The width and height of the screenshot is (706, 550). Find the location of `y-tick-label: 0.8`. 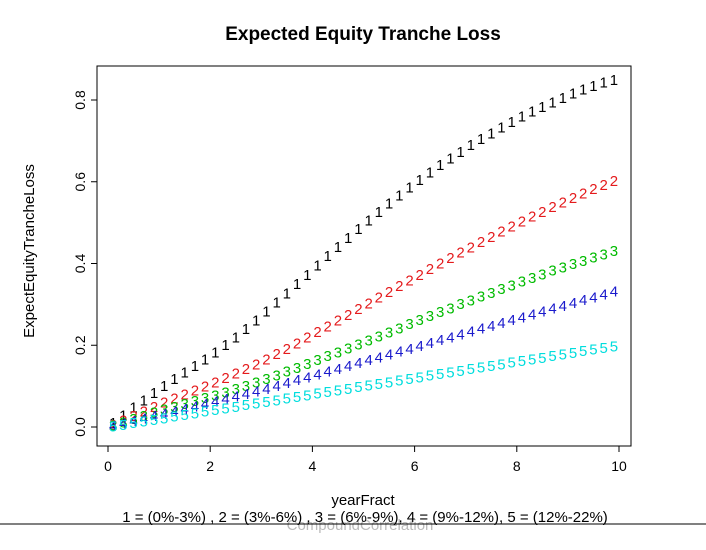

y-tick-label: 0.8 is located at coordinates (80, 100).